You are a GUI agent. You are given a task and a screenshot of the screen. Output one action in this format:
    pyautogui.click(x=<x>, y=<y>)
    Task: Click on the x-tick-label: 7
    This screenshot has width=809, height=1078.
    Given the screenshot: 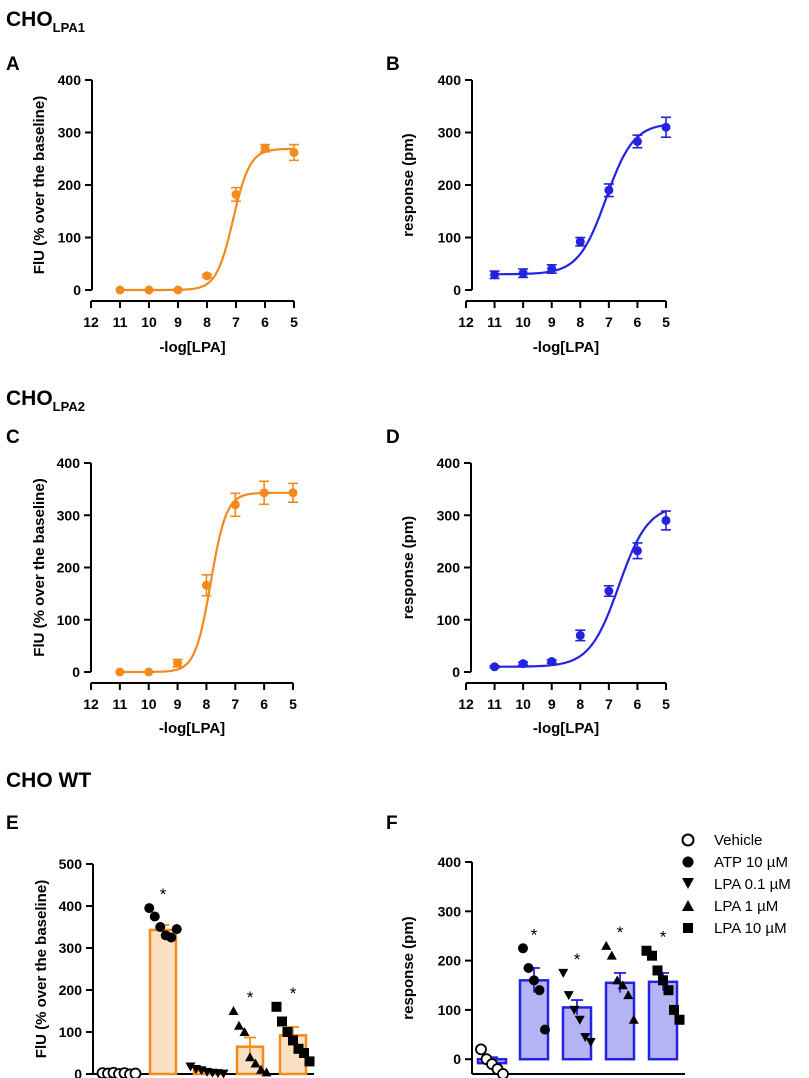 What is the action you would take?
    pyautogui.click(x=235, y=704)
    